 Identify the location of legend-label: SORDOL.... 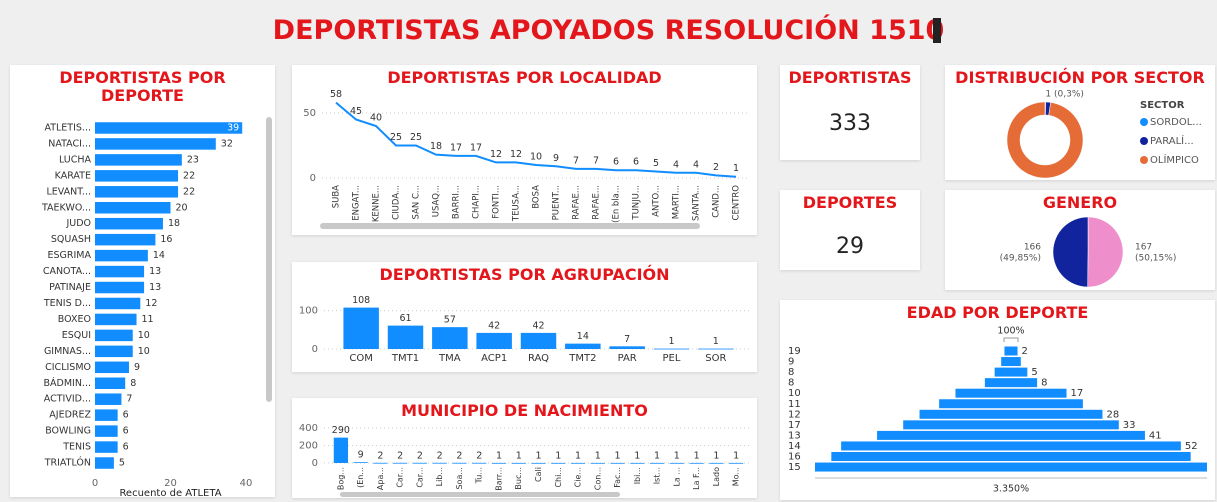
(1176, 122).